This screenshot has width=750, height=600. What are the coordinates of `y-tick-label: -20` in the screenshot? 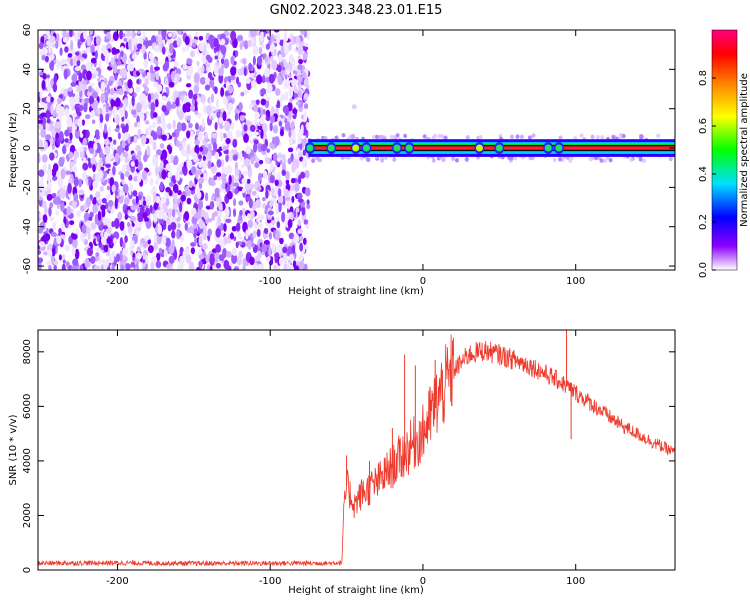 It's located at (27, 187).